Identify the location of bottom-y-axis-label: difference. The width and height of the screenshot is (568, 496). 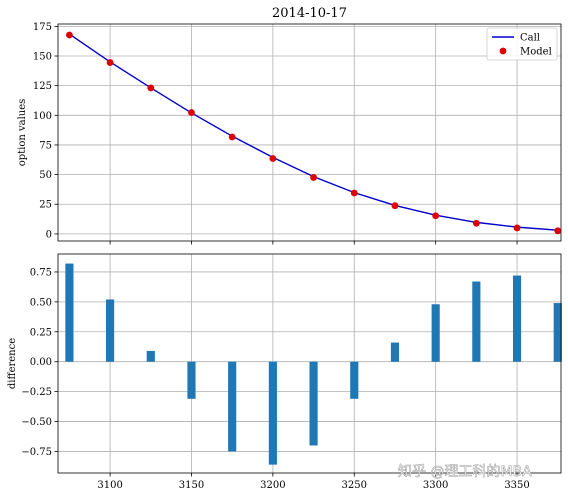
(12, 363).